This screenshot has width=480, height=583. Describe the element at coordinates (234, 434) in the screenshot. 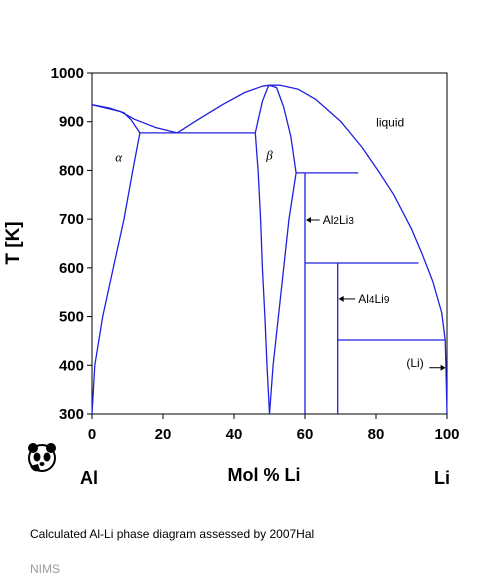

I see `x-tick-label: 40` at that location.